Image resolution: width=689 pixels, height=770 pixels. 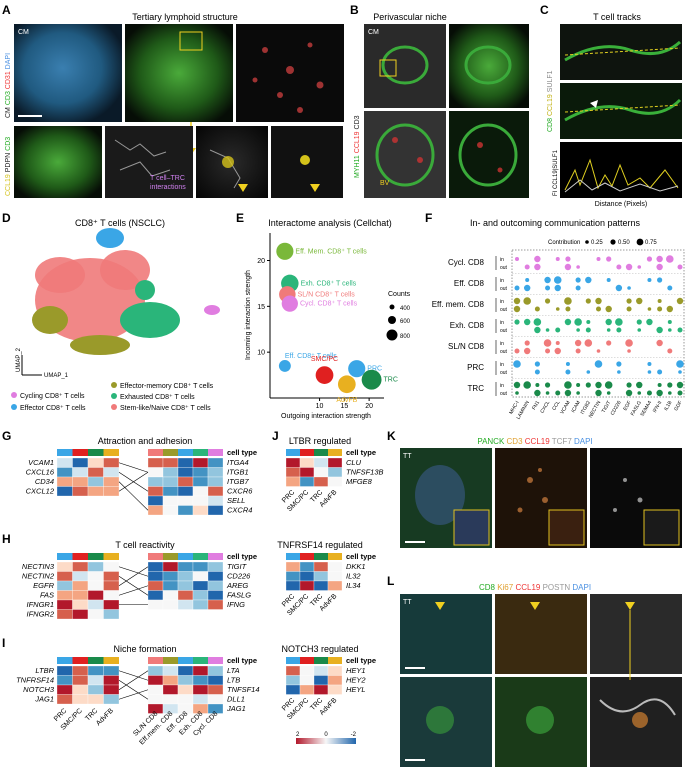 I want to click on f-gene-label: TIGIT, so click(x=607, y=407).